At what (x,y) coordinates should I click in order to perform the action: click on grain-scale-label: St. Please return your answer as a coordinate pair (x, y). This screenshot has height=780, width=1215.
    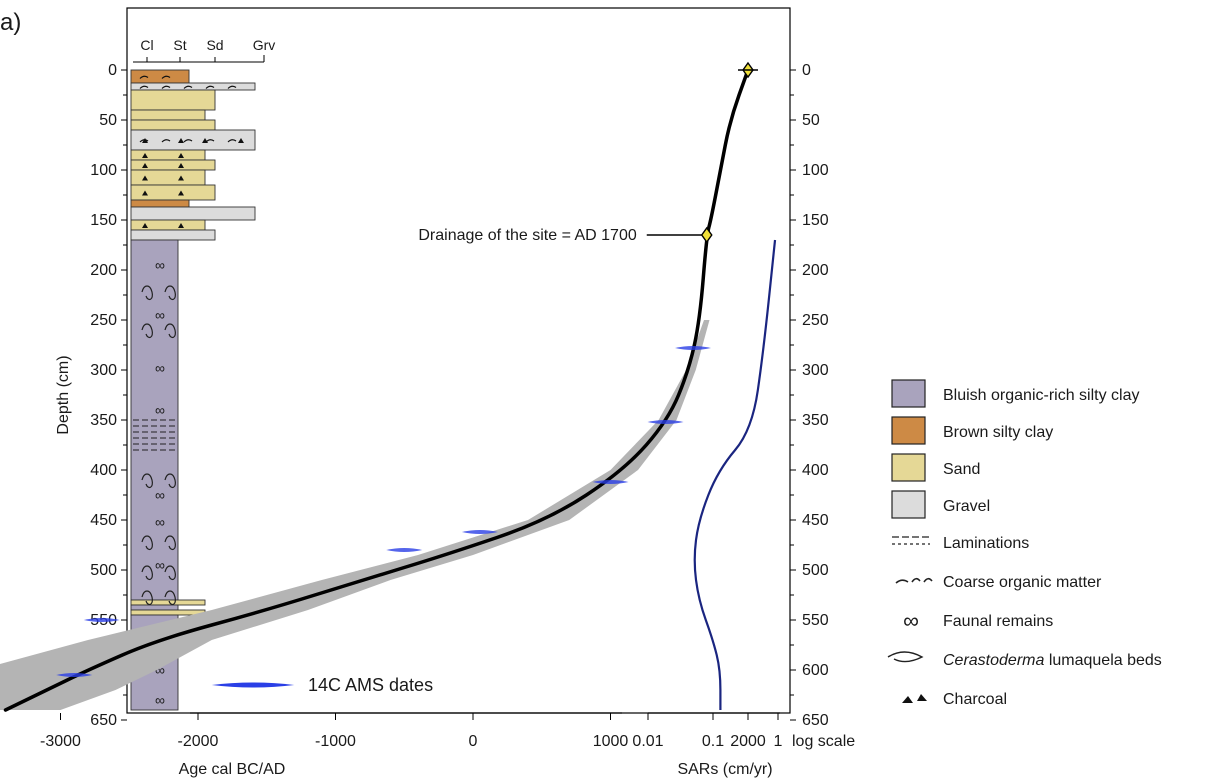
    Looking at the image, I should click on (179, 45).